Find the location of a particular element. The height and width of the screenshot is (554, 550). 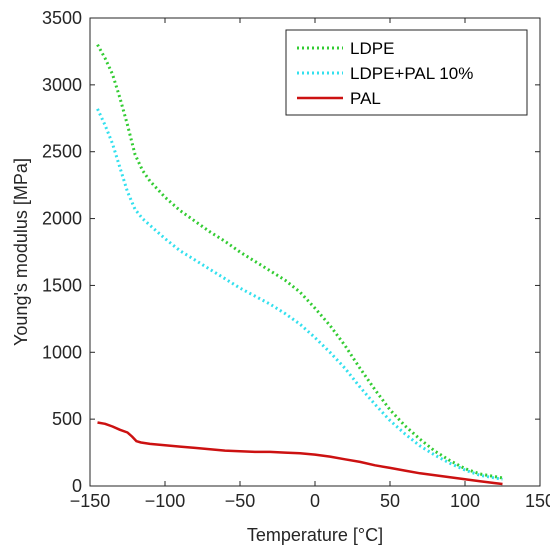

x-tick-label: 100 is located at coordinates (465, 501).